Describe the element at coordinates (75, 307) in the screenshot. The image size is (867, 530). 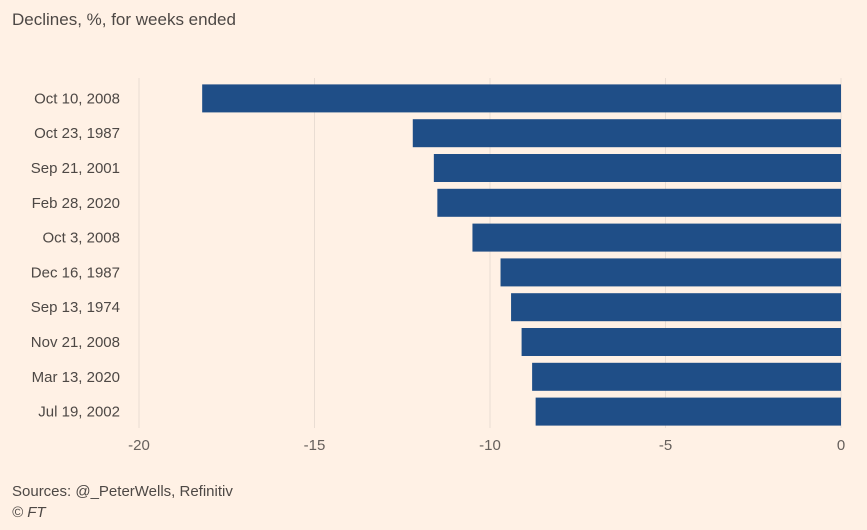
I see `category-label: Sep 13, 1974` at that location.